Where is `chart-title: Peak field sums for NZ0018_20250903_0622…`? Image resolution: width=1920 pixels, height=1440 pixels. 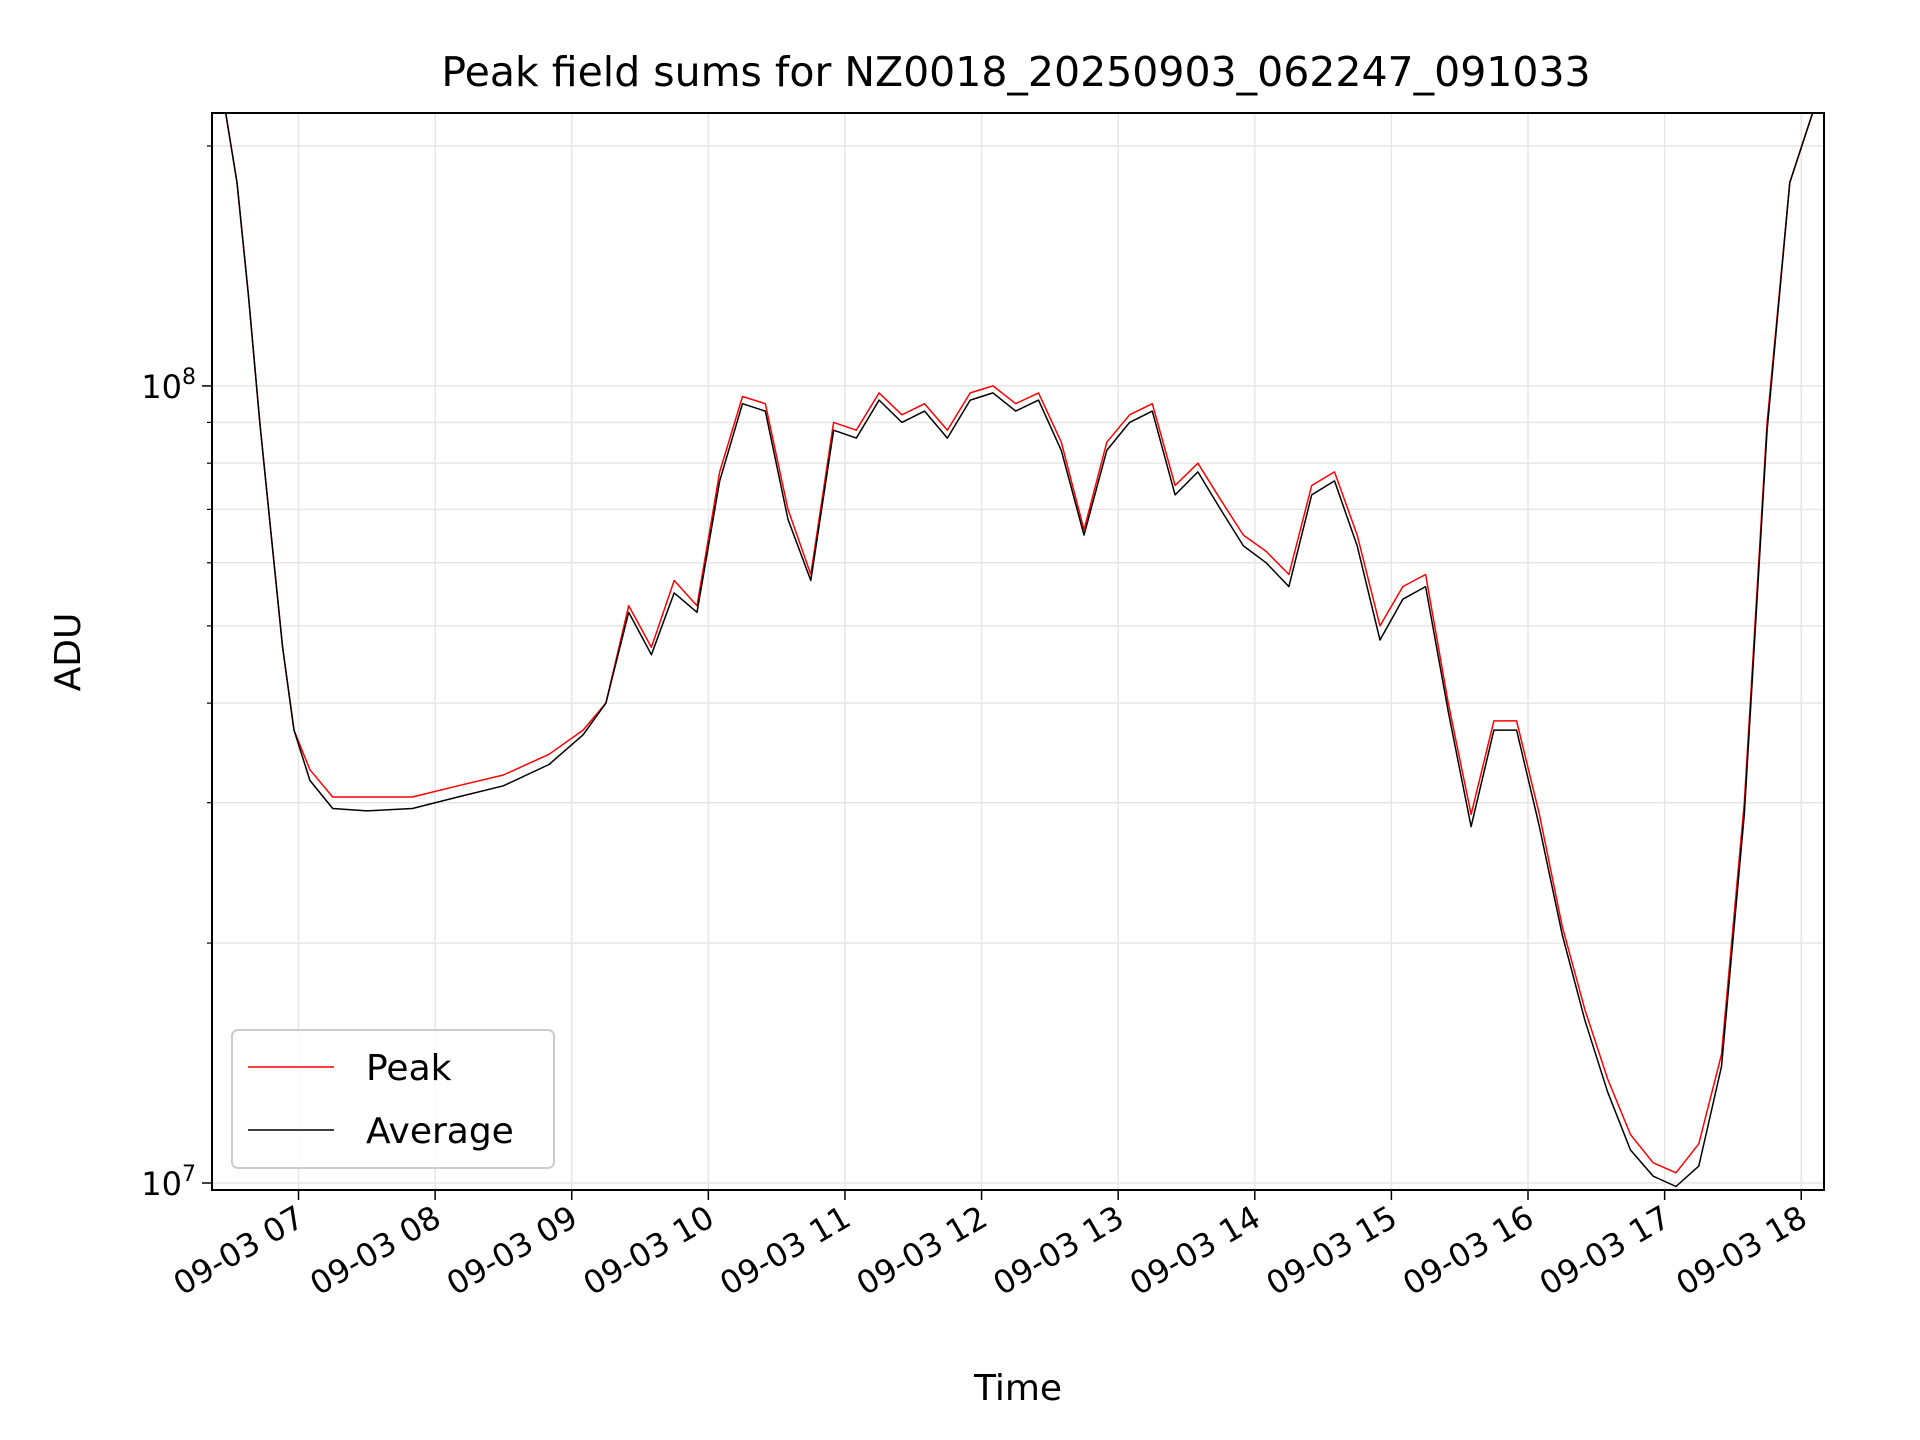 chart-title: Peak field sums for NZ0018_20250903_0622… is located at coordinates (1015, 72).